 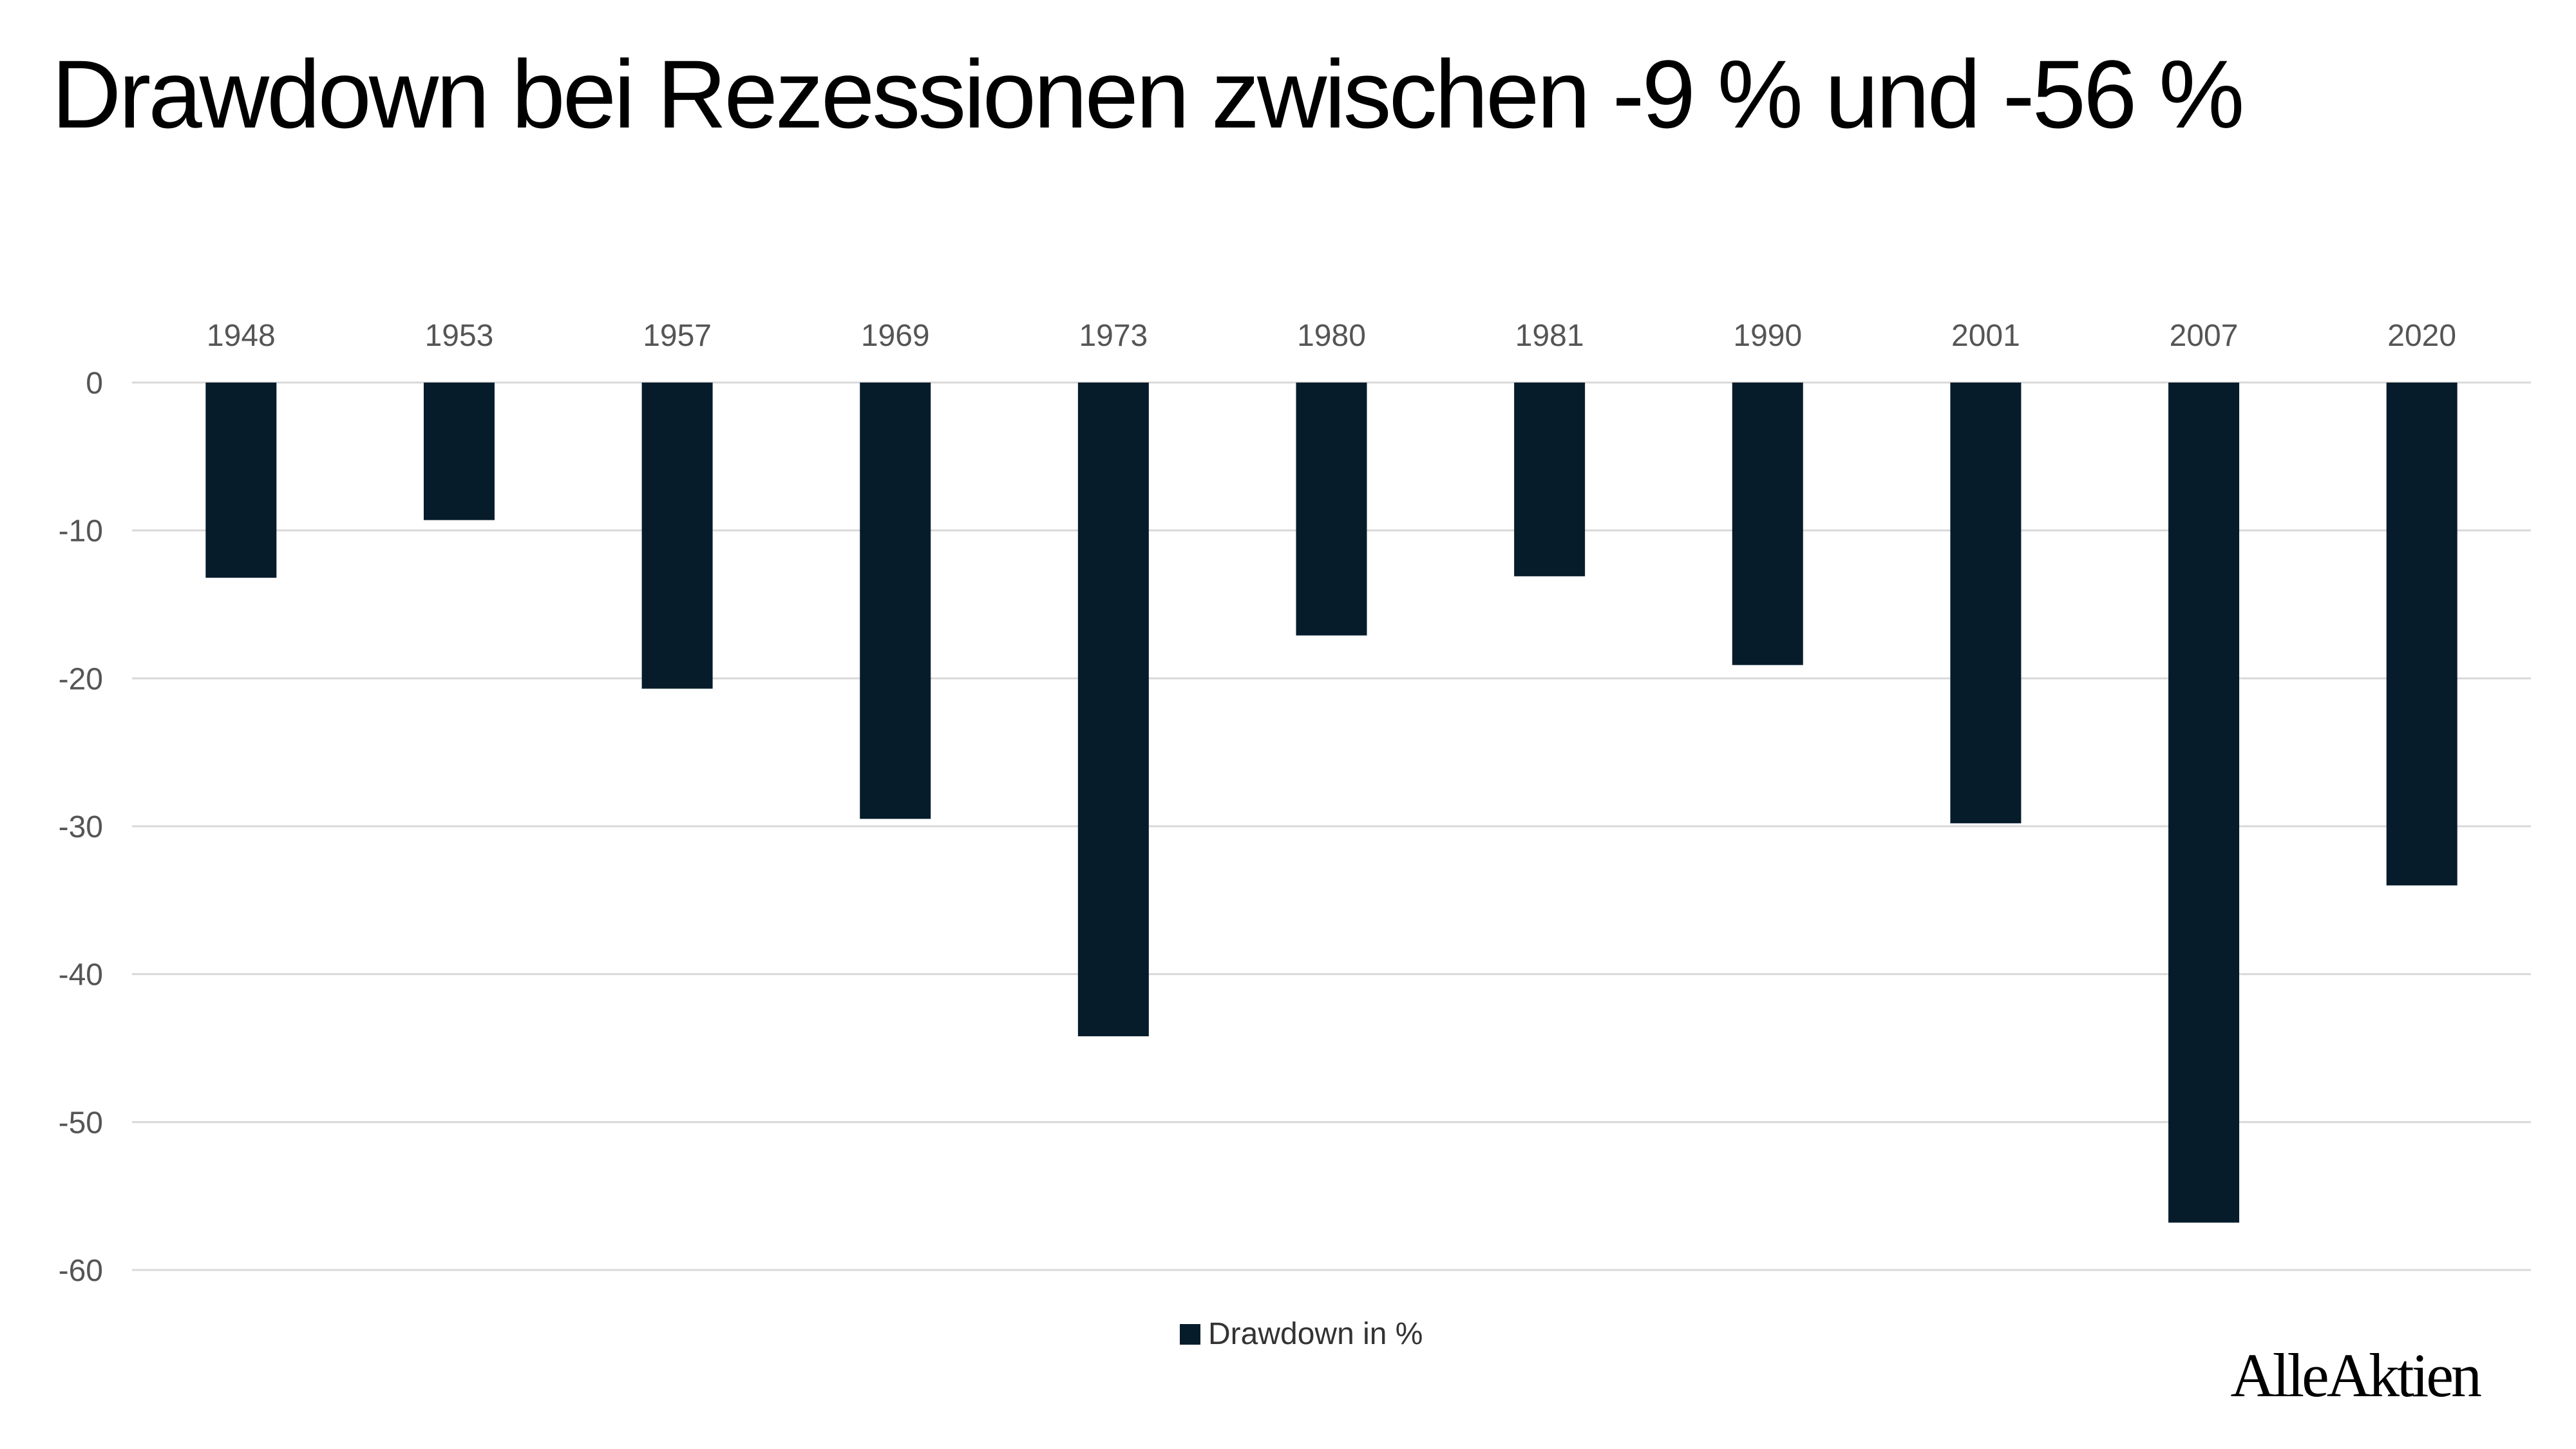 What do you see at coordinates (95, 383) in the screenshot?
I see `y-tick-label: 0` at bounding box center [95, 383].